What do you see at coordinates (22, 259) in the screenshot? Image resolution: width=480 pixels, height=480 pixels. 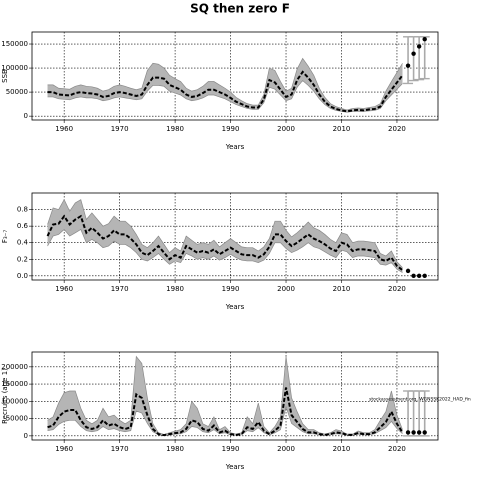 I see `y-tick-label: 0.2` at bounding box center [22, 259].